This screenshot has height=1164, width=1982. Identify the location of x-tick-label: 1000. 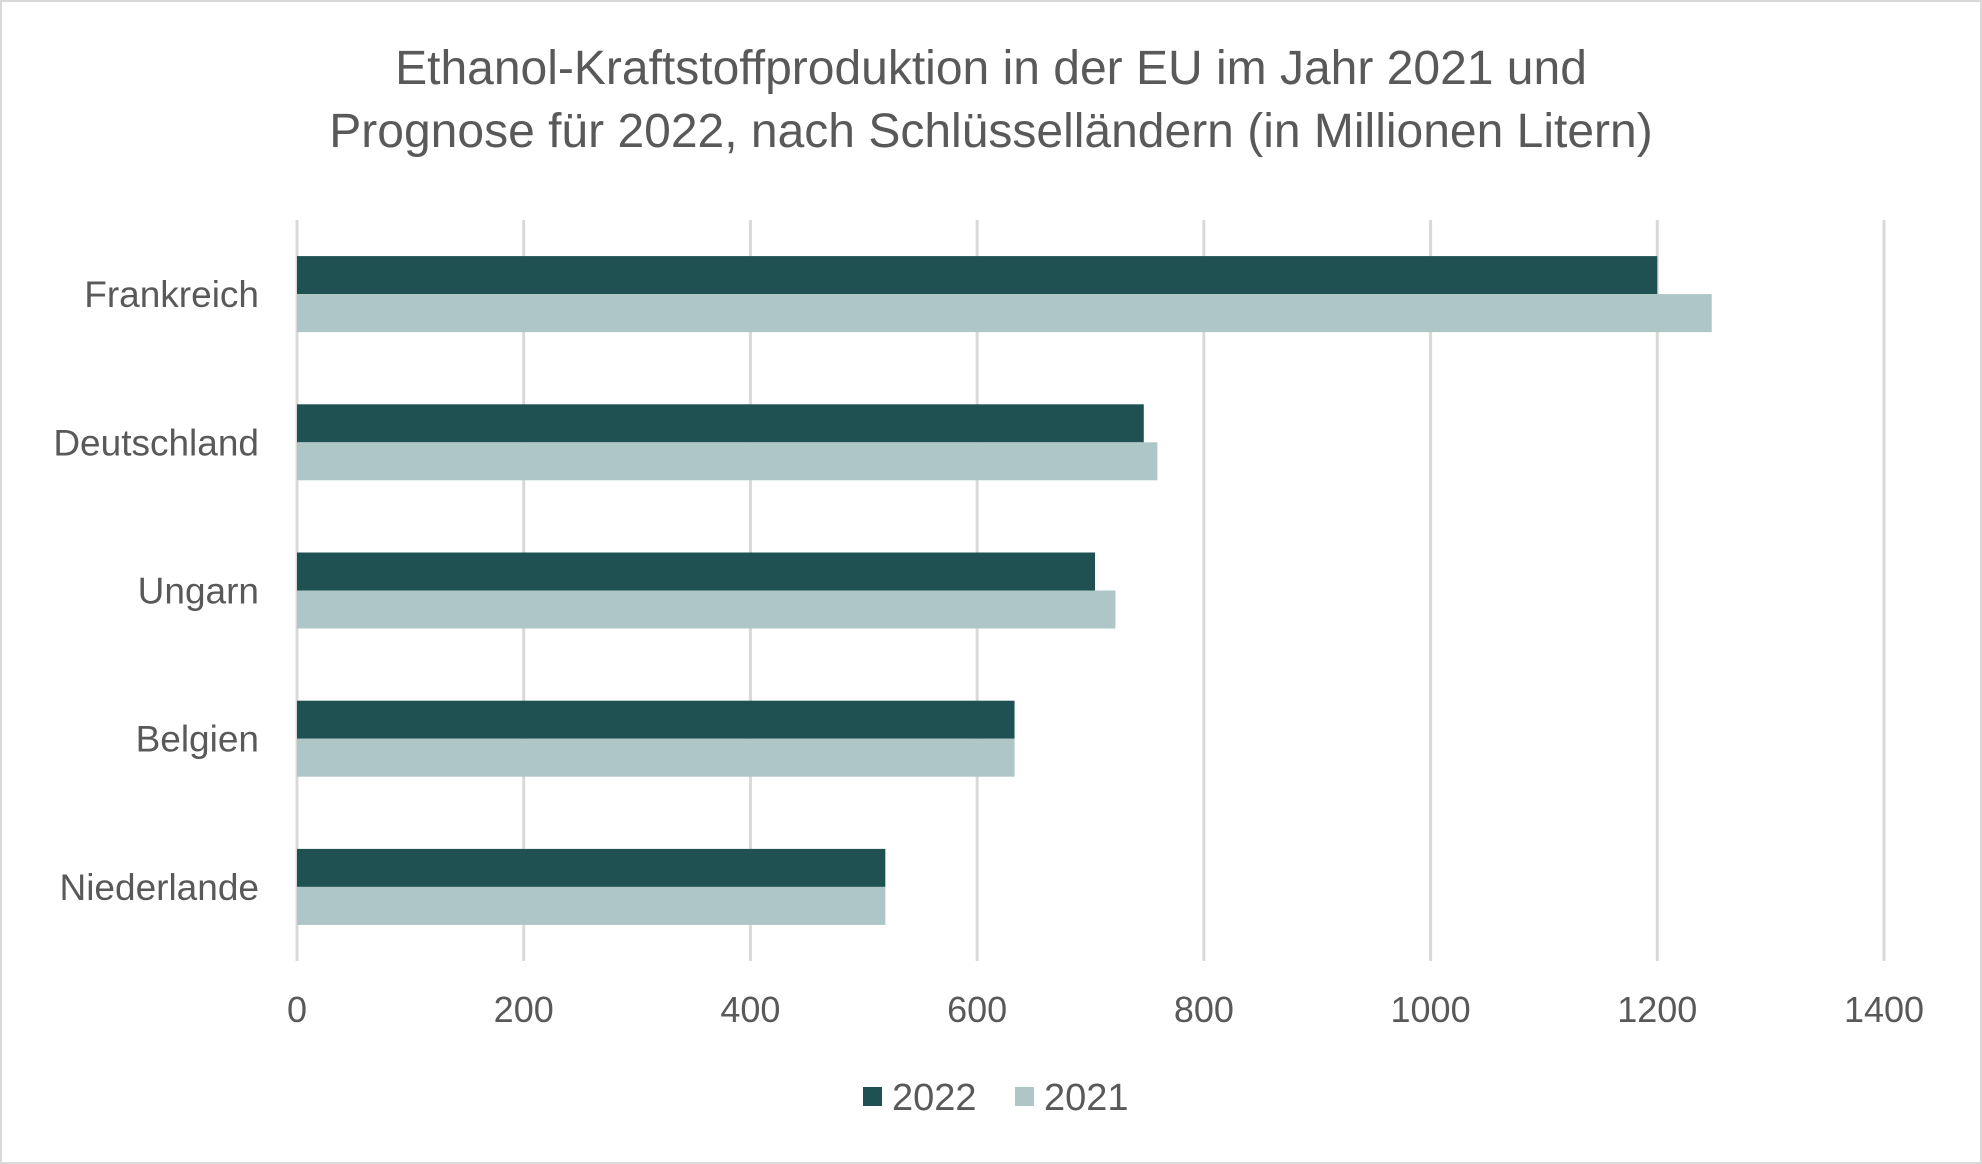
(1431, 1009).